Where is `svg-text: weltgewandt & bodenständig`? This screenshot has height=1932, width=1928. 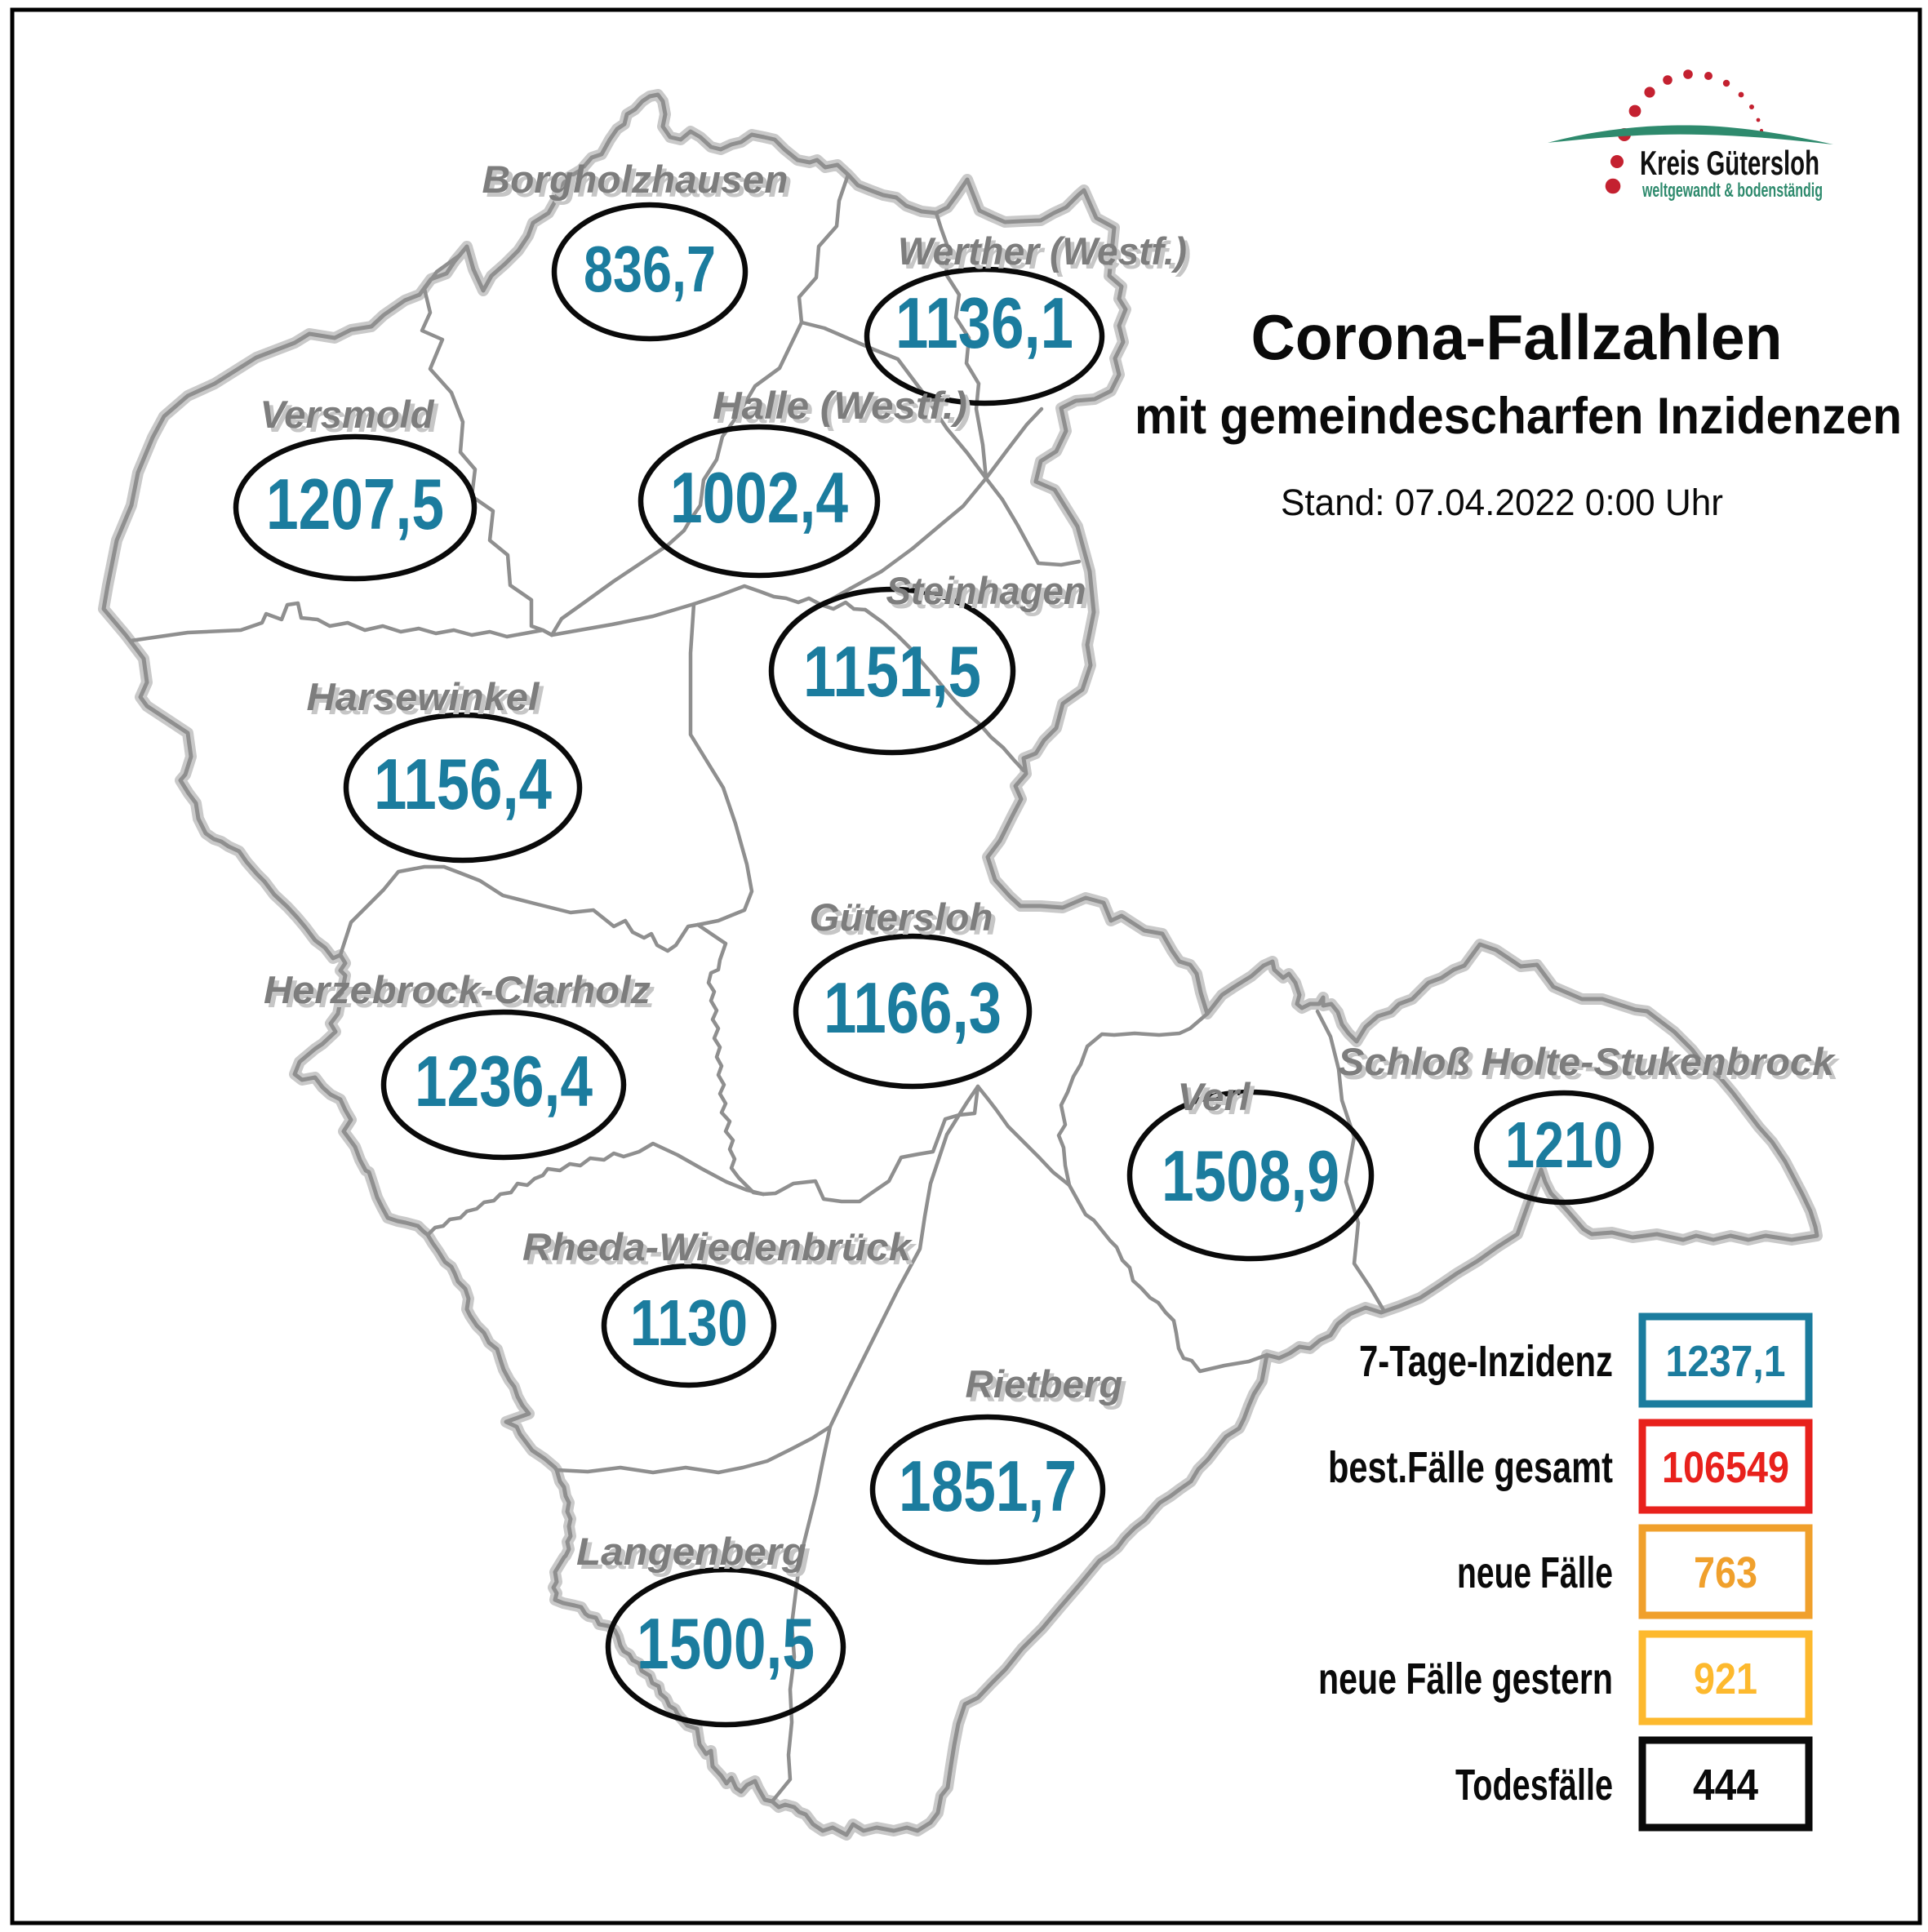 svg-text: weltgewandt & bodenständig is located at coordinates (1732, 191).